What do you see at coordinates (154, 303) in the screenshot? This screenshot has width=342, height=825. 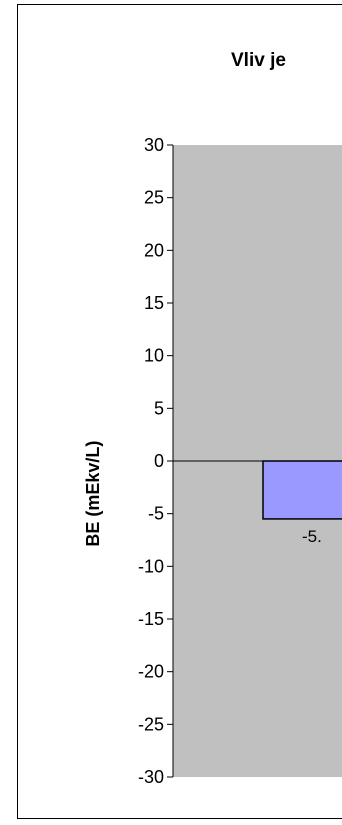 I see `y-tick-label: 15` at bounding box center [154, 303].